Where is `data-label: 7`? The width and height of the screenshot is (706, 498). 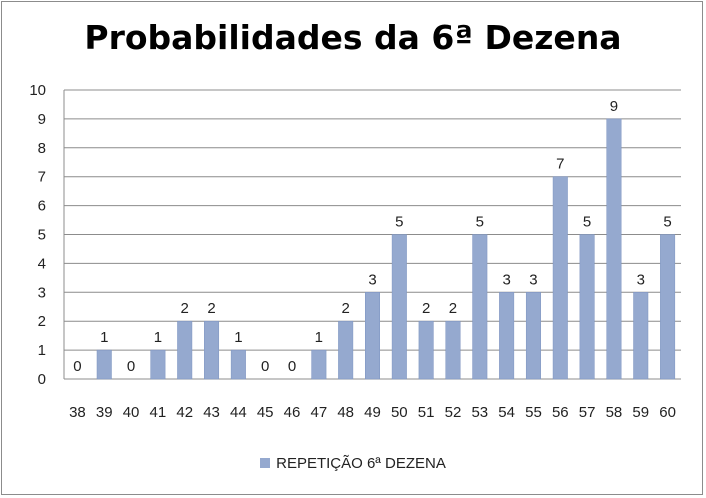 data-label: 7 is located at coordinates (560, 164).